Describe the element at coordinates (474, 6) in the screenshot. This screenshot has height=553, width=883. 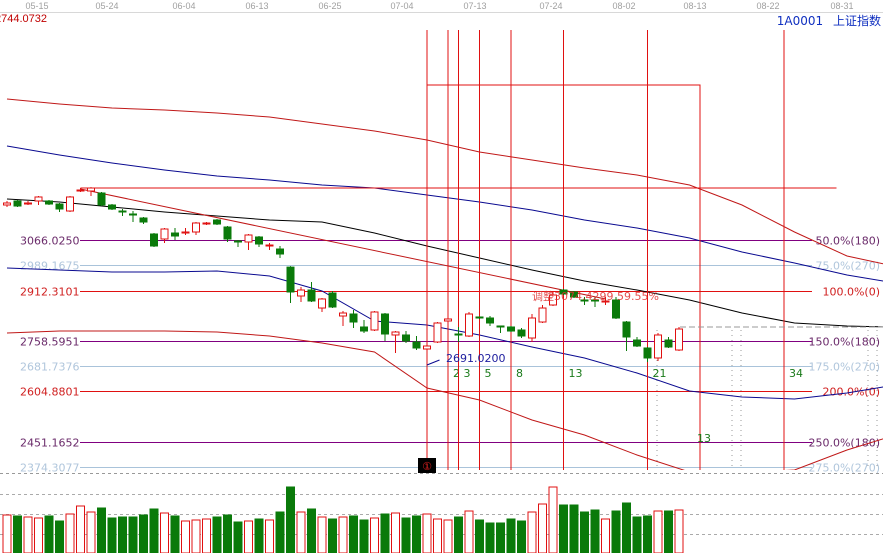
I see `x-tick-label: 07-13` at that location.